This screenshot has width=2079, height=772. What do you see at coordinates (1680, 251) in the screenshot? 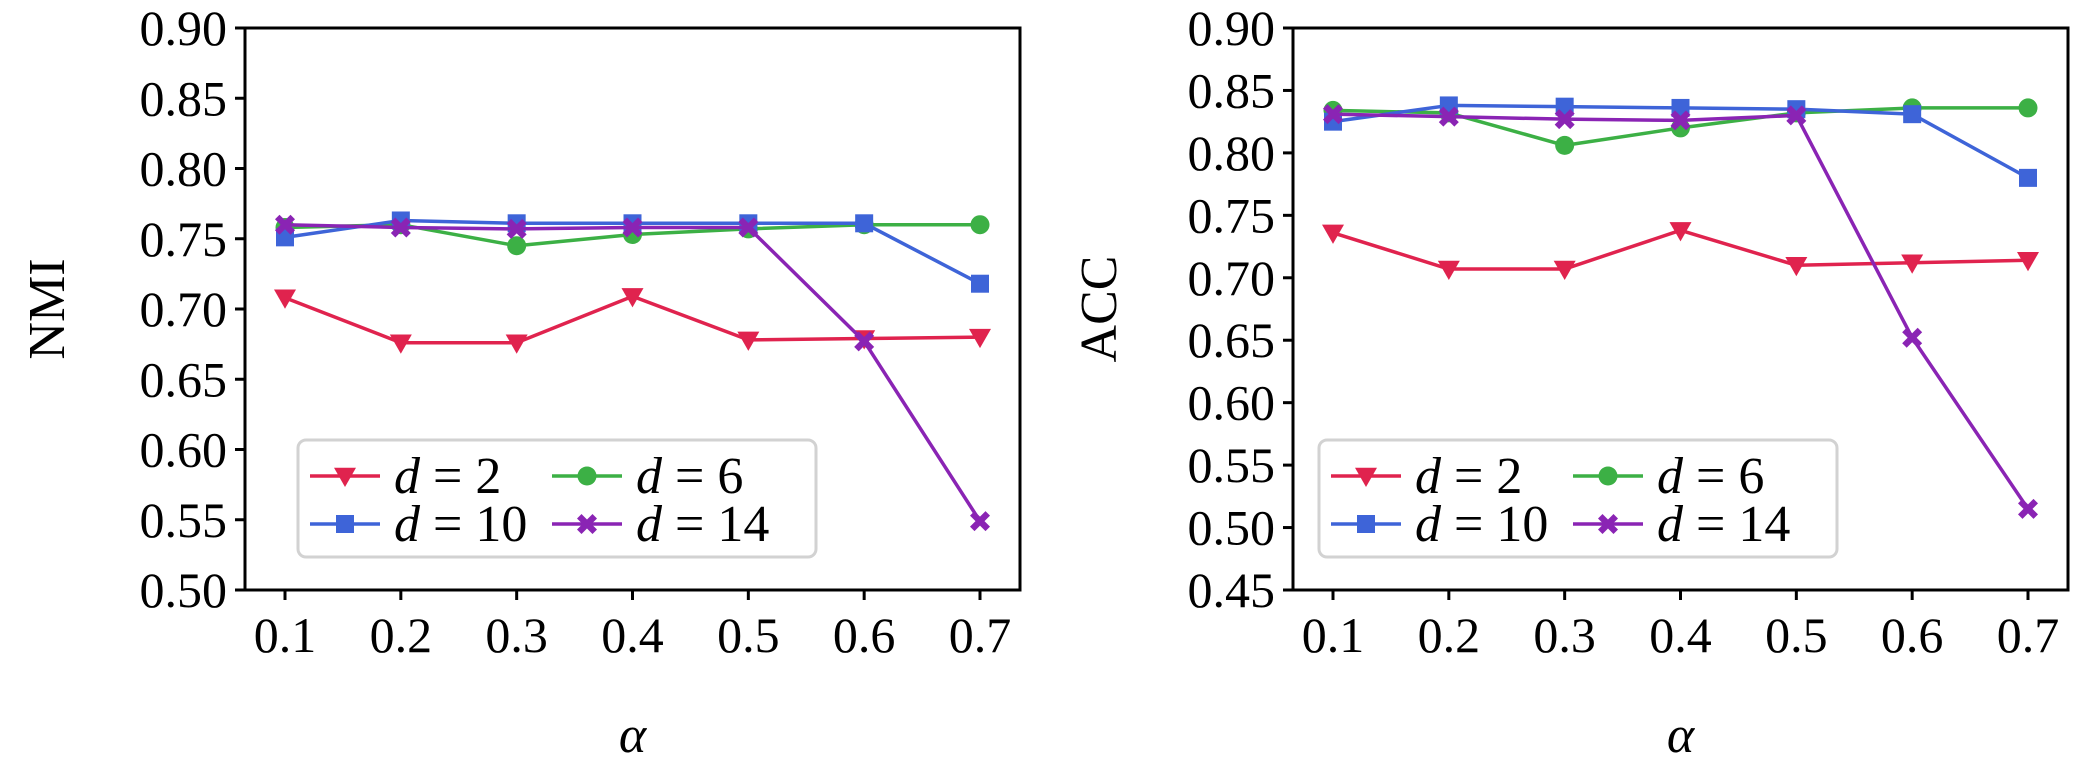
I see `acc-series-d2` at bounding box center [1680, 251].